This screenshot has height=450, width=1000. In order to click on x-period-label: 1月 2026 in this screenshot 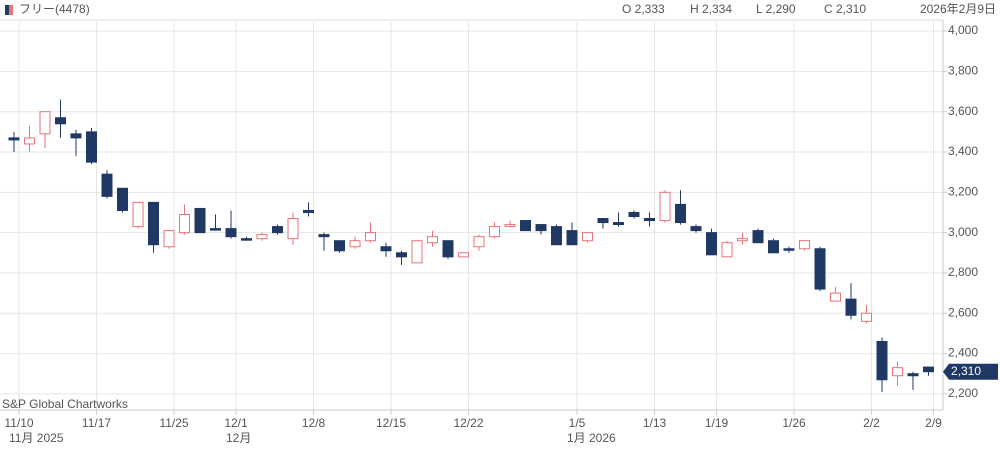, I will do `click(591, 438)`.